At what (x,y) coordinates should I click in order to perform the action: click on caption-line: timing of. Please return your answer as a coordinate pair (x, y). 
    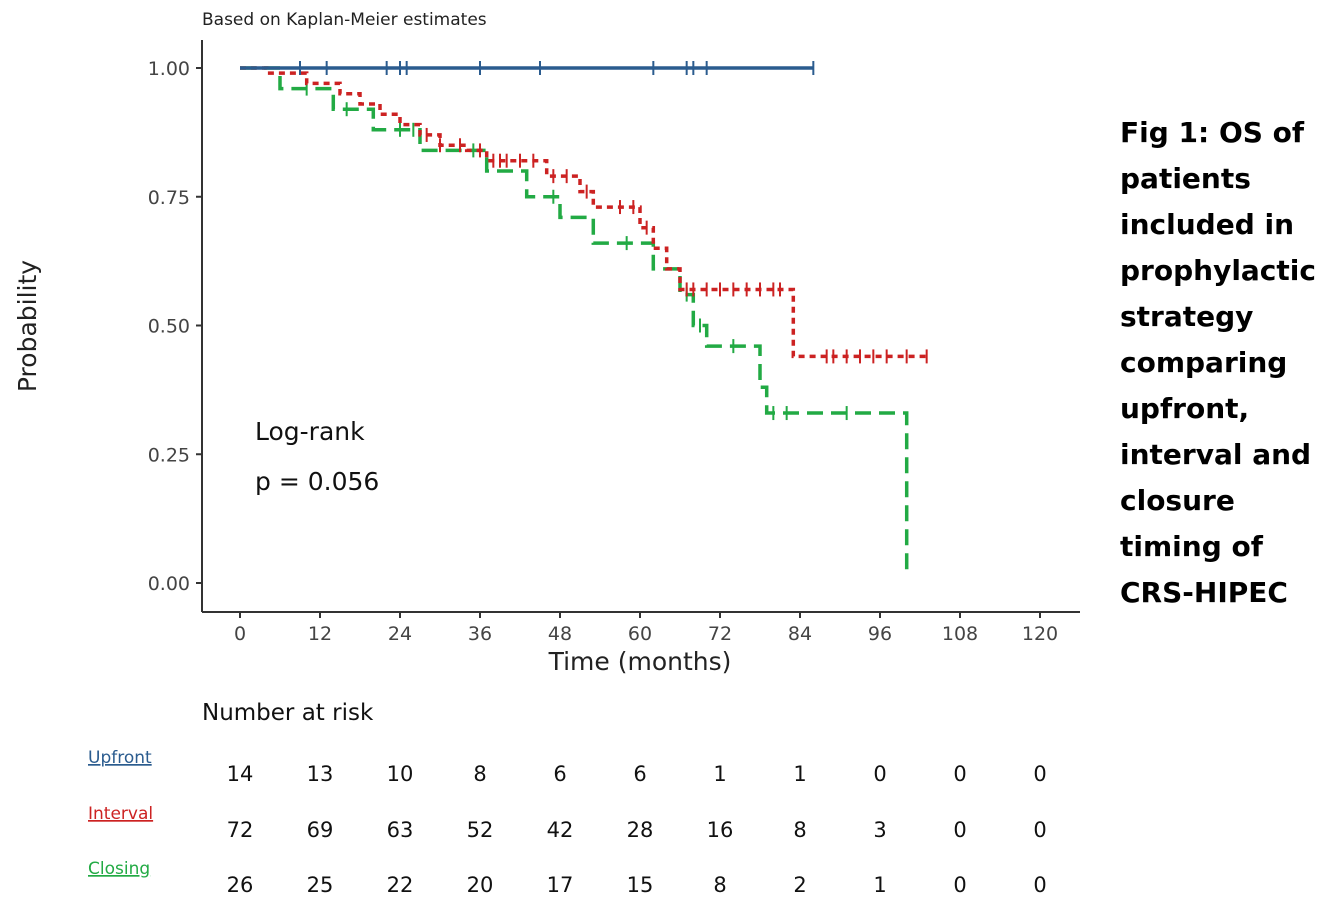
    Looking at the image, I should click on (1191, 546).